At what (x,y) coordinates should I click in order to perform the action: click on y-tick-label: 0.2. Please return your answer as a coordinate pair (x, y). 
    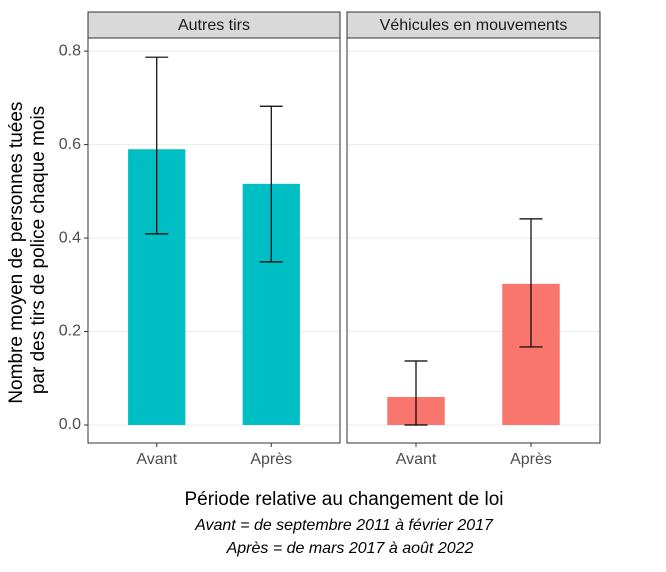
    Looking at the image, I should click on (70, 331).